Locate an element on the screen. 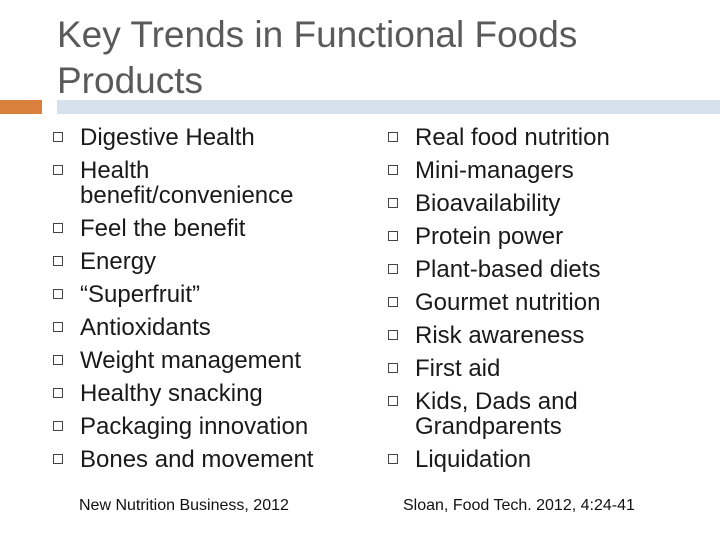 The height and width of the screenshot is (540, 720). right-source-citation: Sloan, Food Tech. 2012, 4:24-41 is located at coordinates (519, 505).